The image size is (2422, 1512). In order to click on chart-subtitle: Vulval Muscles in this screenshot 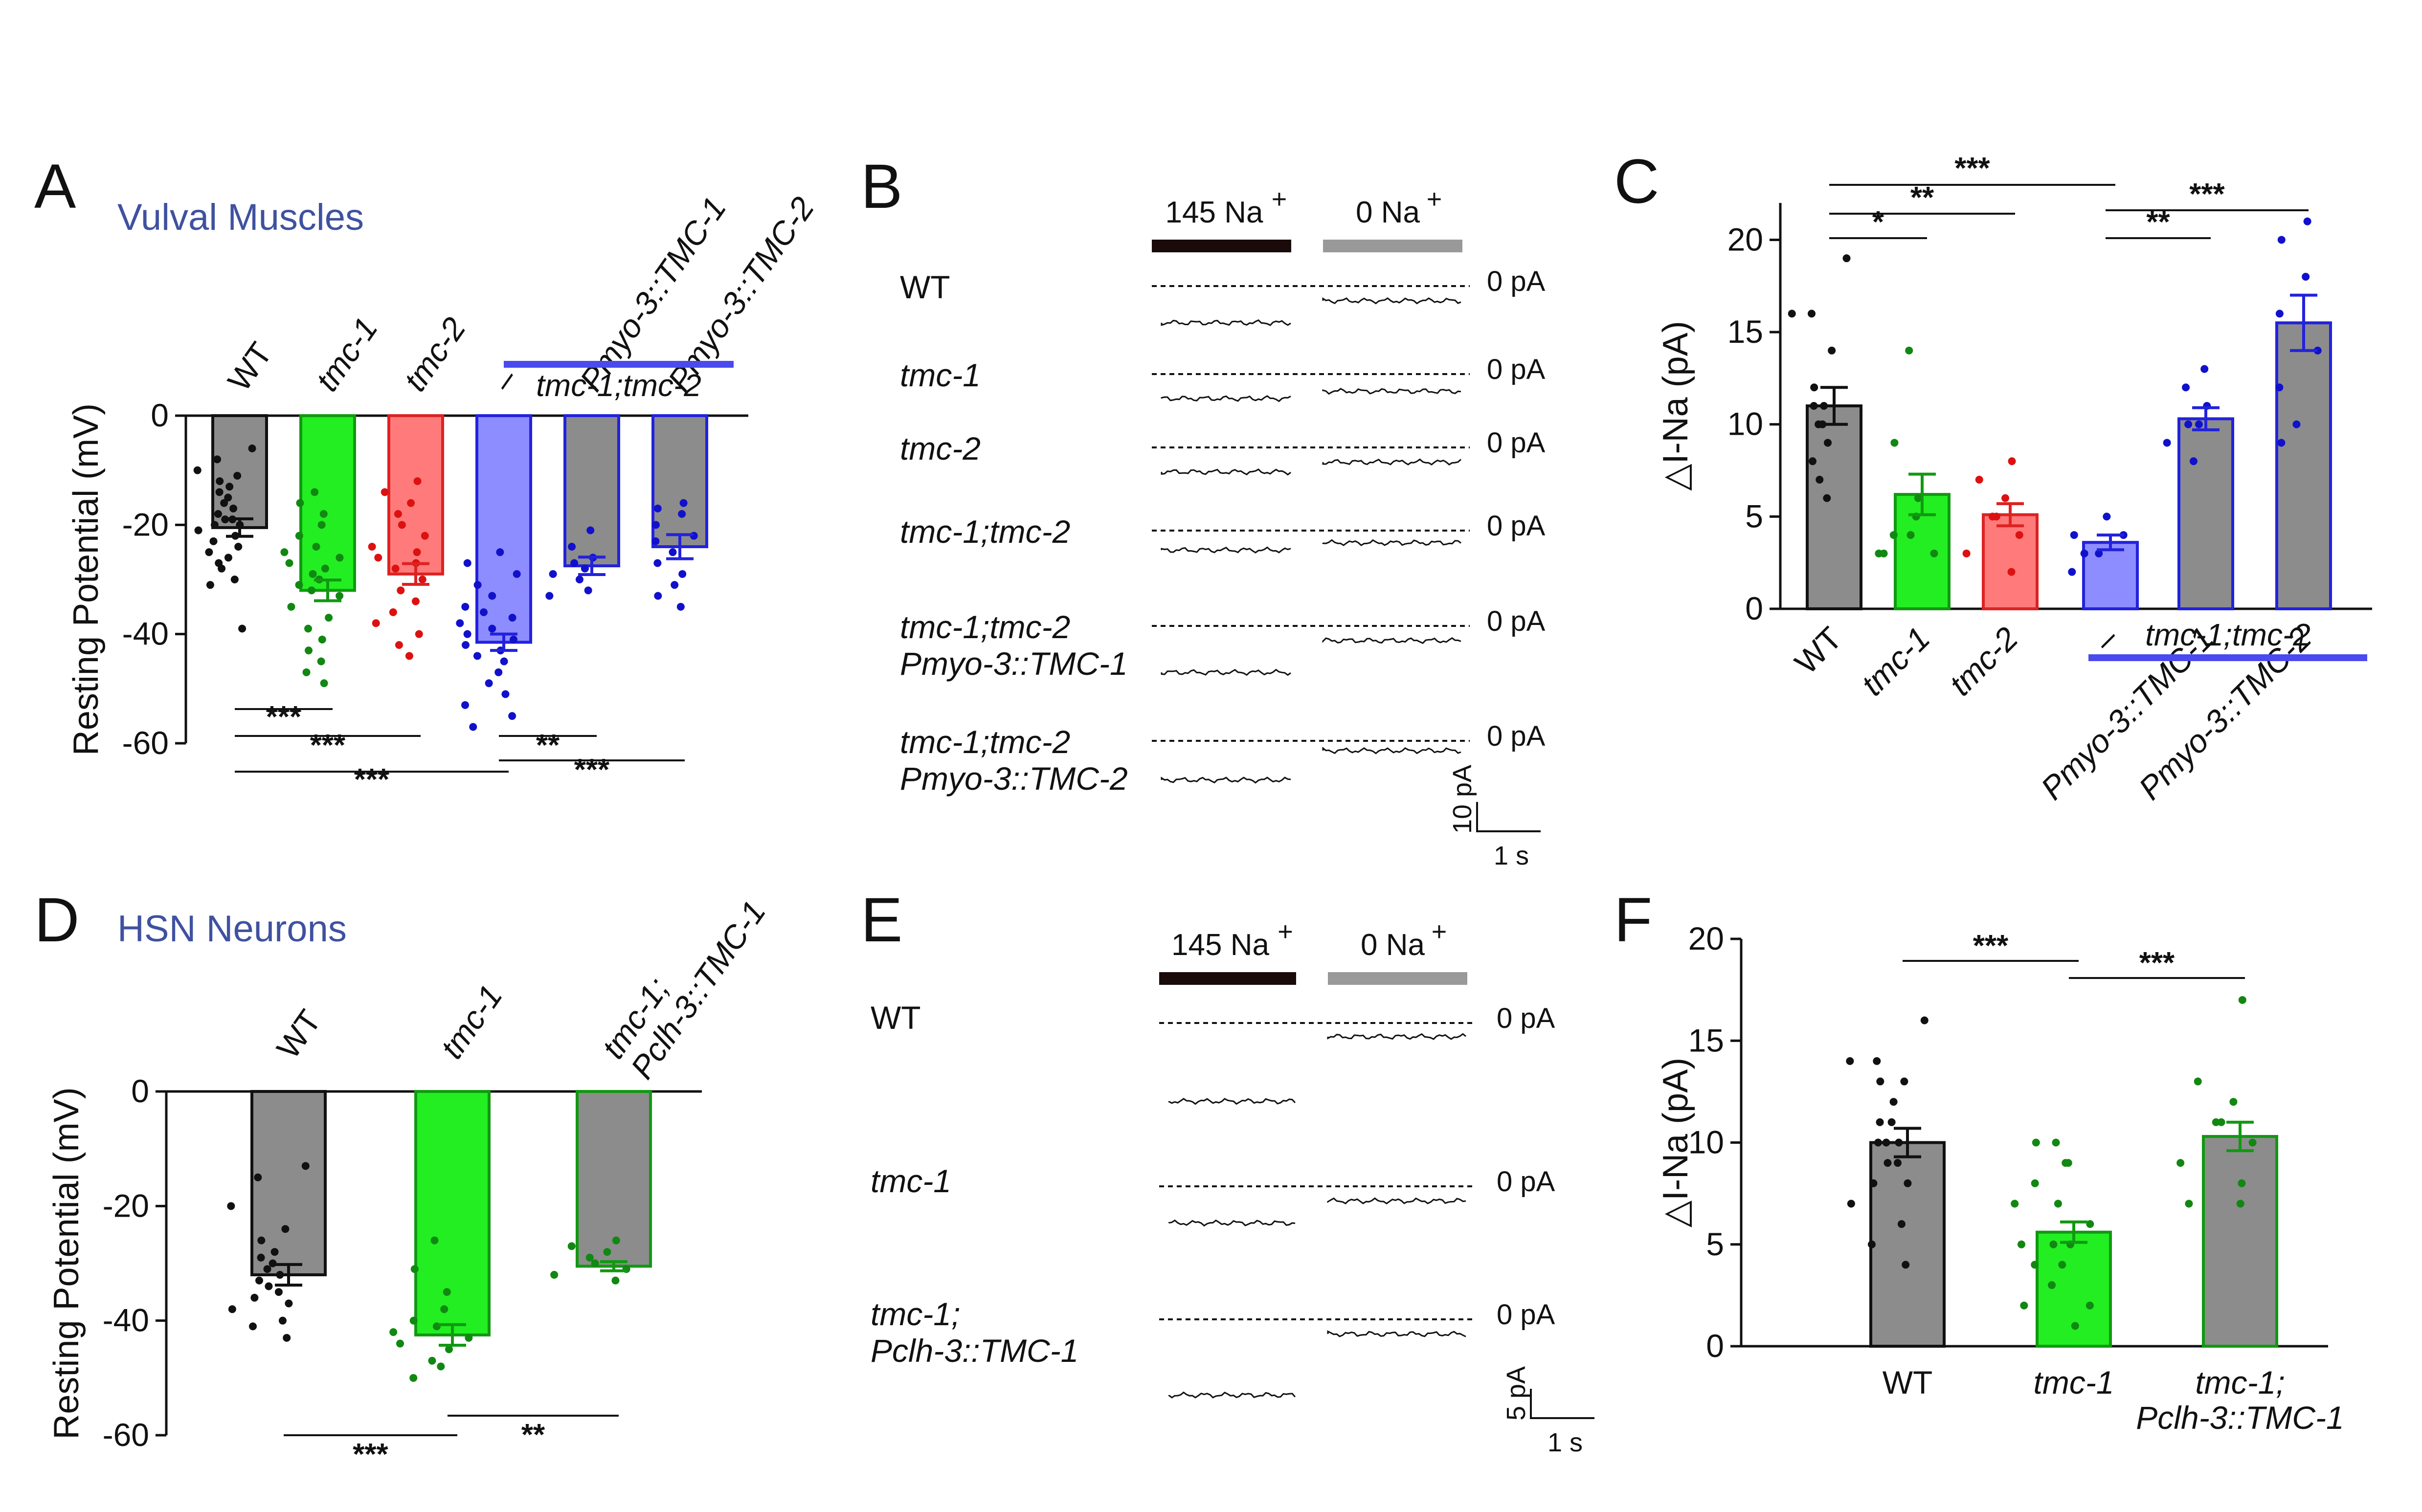, I will do `click(241, 218)`.